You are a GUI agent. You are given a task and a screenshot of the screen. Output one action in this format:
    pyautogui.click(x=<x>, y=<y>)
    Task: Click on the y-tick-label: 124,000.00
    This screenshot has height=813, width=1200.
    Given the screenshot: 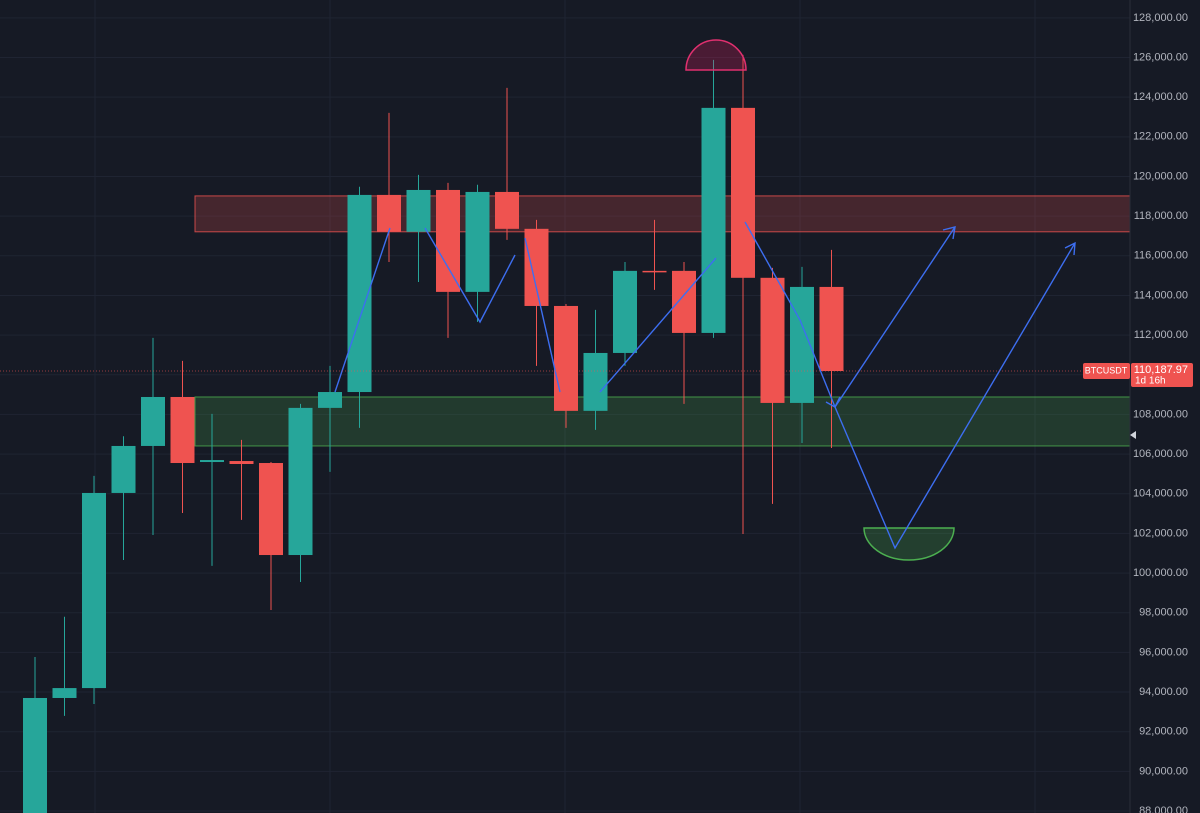 What is the action you would take?
    pyautogui.click(x=1160, y=97)
    